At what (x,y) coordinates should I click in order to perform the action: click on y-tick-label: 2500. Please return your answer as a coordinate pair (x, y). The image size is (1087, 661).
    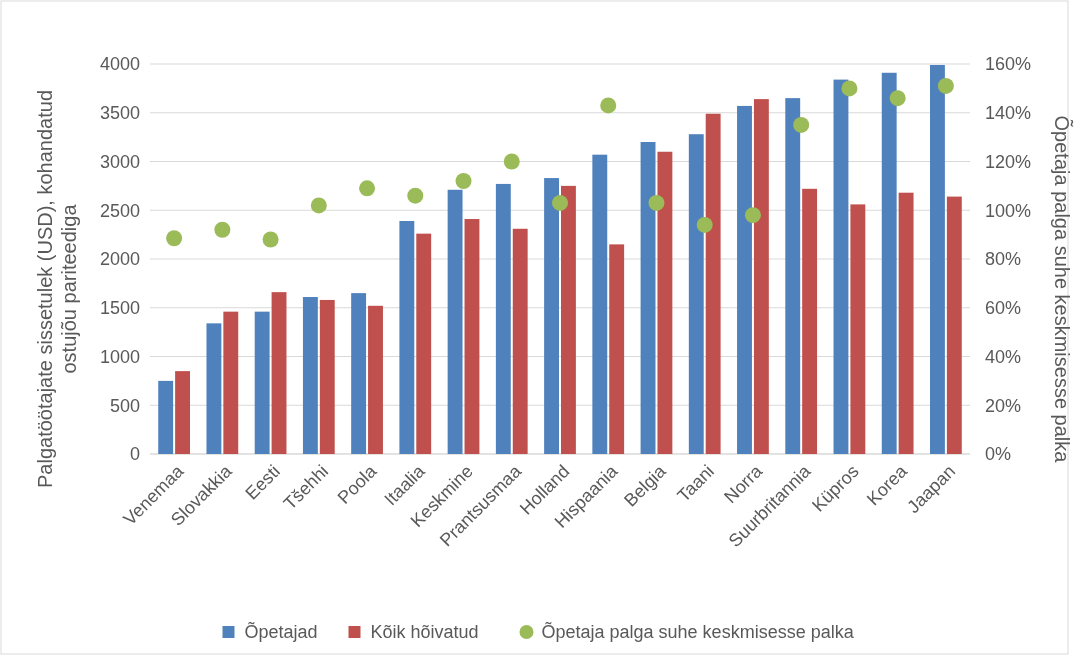
    Looking at the image, I should click on (119, 210).